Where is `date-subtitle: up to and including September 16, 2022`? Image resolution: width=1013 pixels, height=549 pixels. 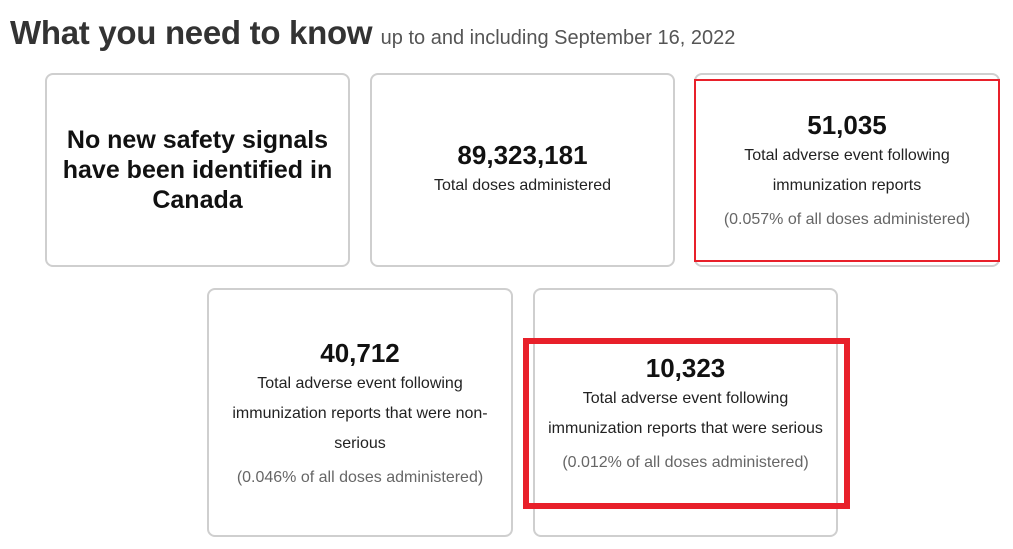 date-subtitle: up to and including September 16, 2022 is located at coordinates (558, 38).